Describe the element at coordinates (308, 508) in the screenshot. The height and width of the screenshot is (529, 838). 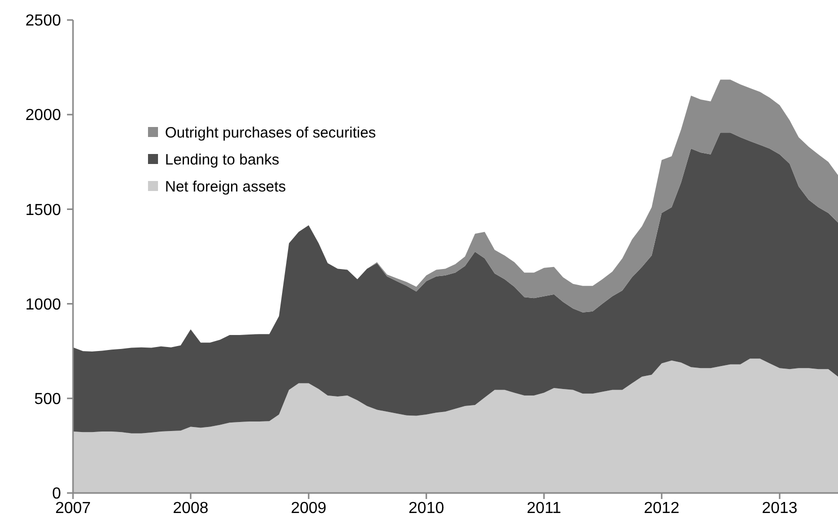
I see `x-tick-label: 2009` at that location.